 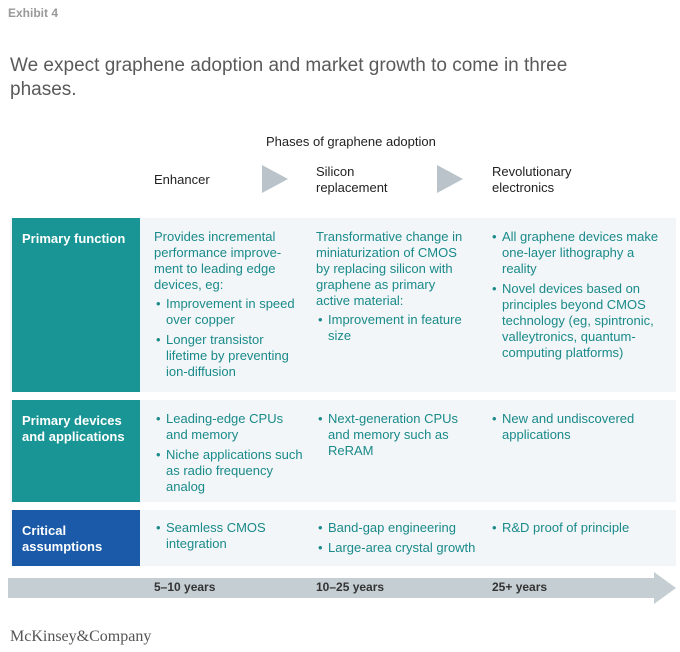 I want to click on list-item: Seamless CMOS integration, so click(x=229, y=536).